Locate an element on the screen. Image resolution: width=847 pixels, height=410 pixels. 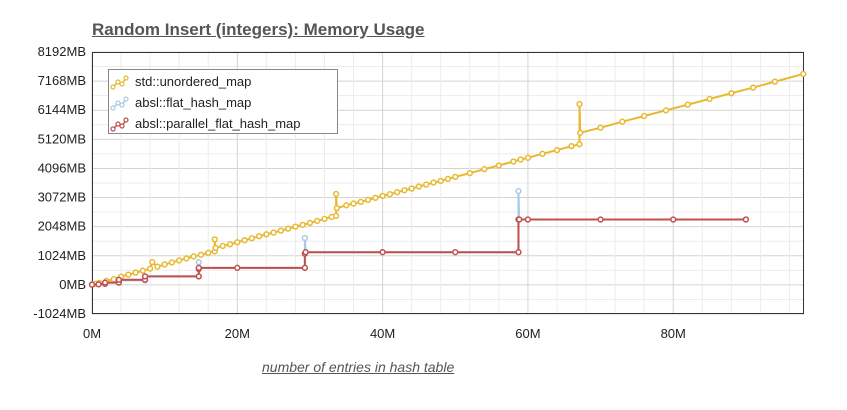
legend-item: absl::parallel_flat_hash_map is located at coordinates (205, 124).